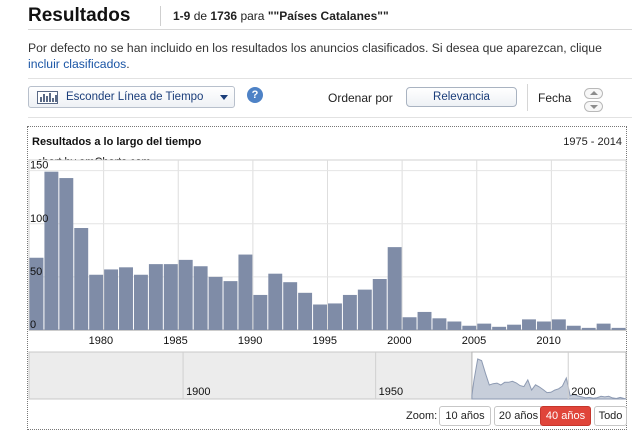 This screenshot has width=632, height=448. What do you see at coordinates (555, 98) in the screenshot?
I see `sort-date-label: Fecha` at bounding box center [555, 98].